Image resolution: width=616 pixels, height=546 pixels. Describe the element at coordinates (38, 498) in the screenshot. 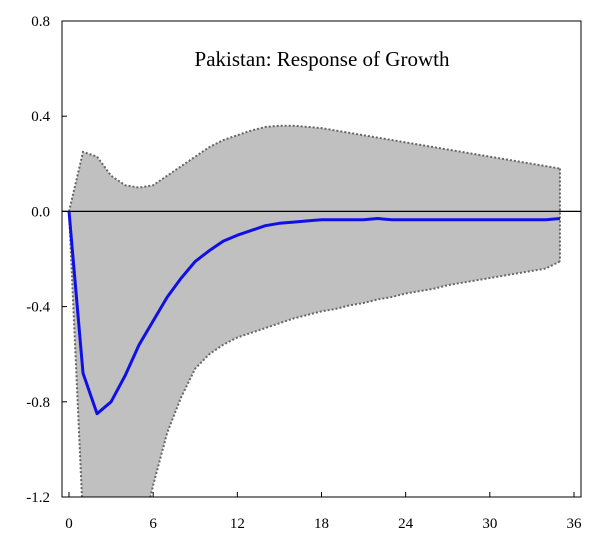

I see `y-tick-label: -1.2` at that location.